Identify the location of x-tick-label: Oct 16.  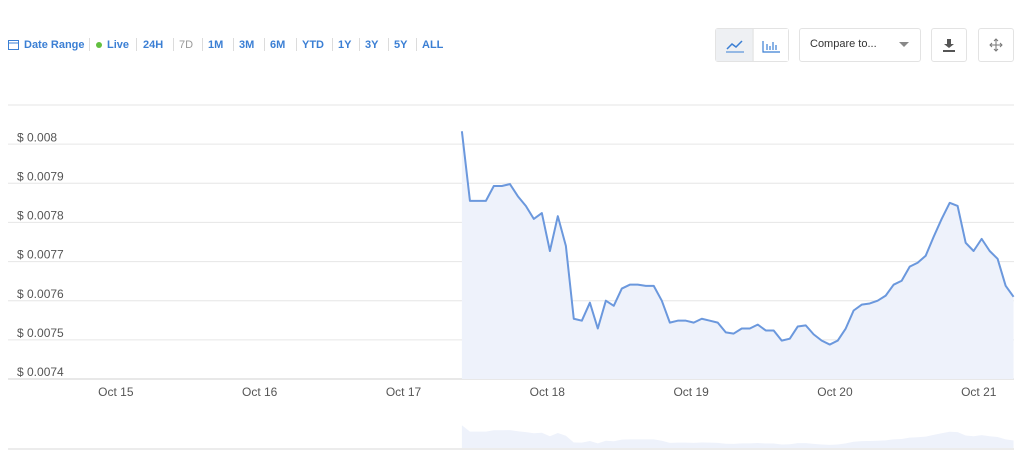
(260, 392).